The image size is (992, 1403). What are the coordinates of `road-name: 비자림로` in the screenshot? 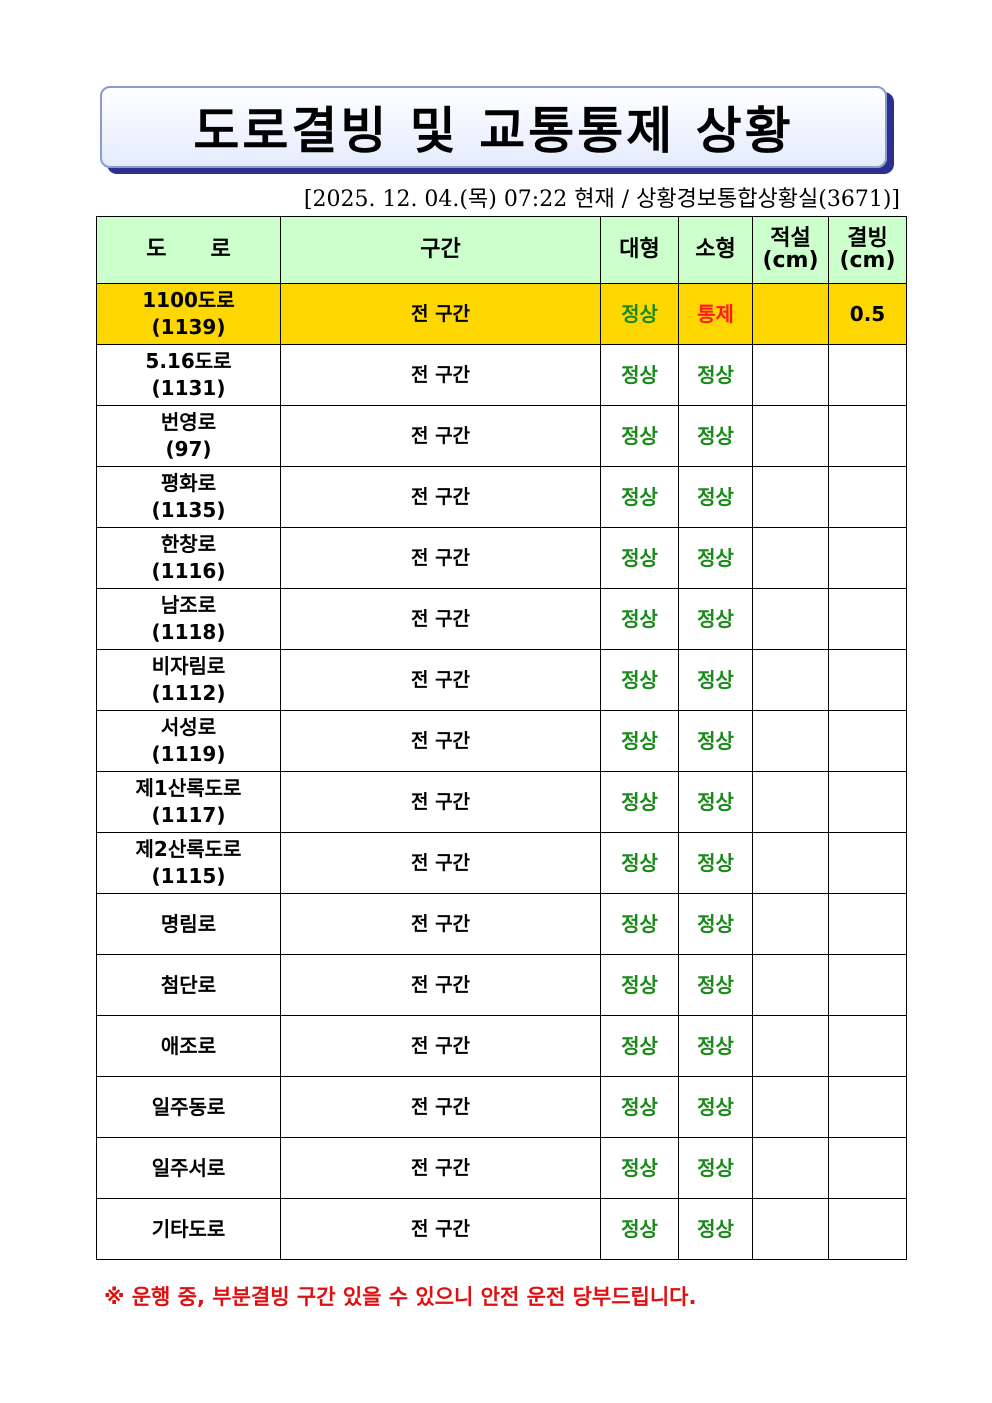 It's located at (188, 666).